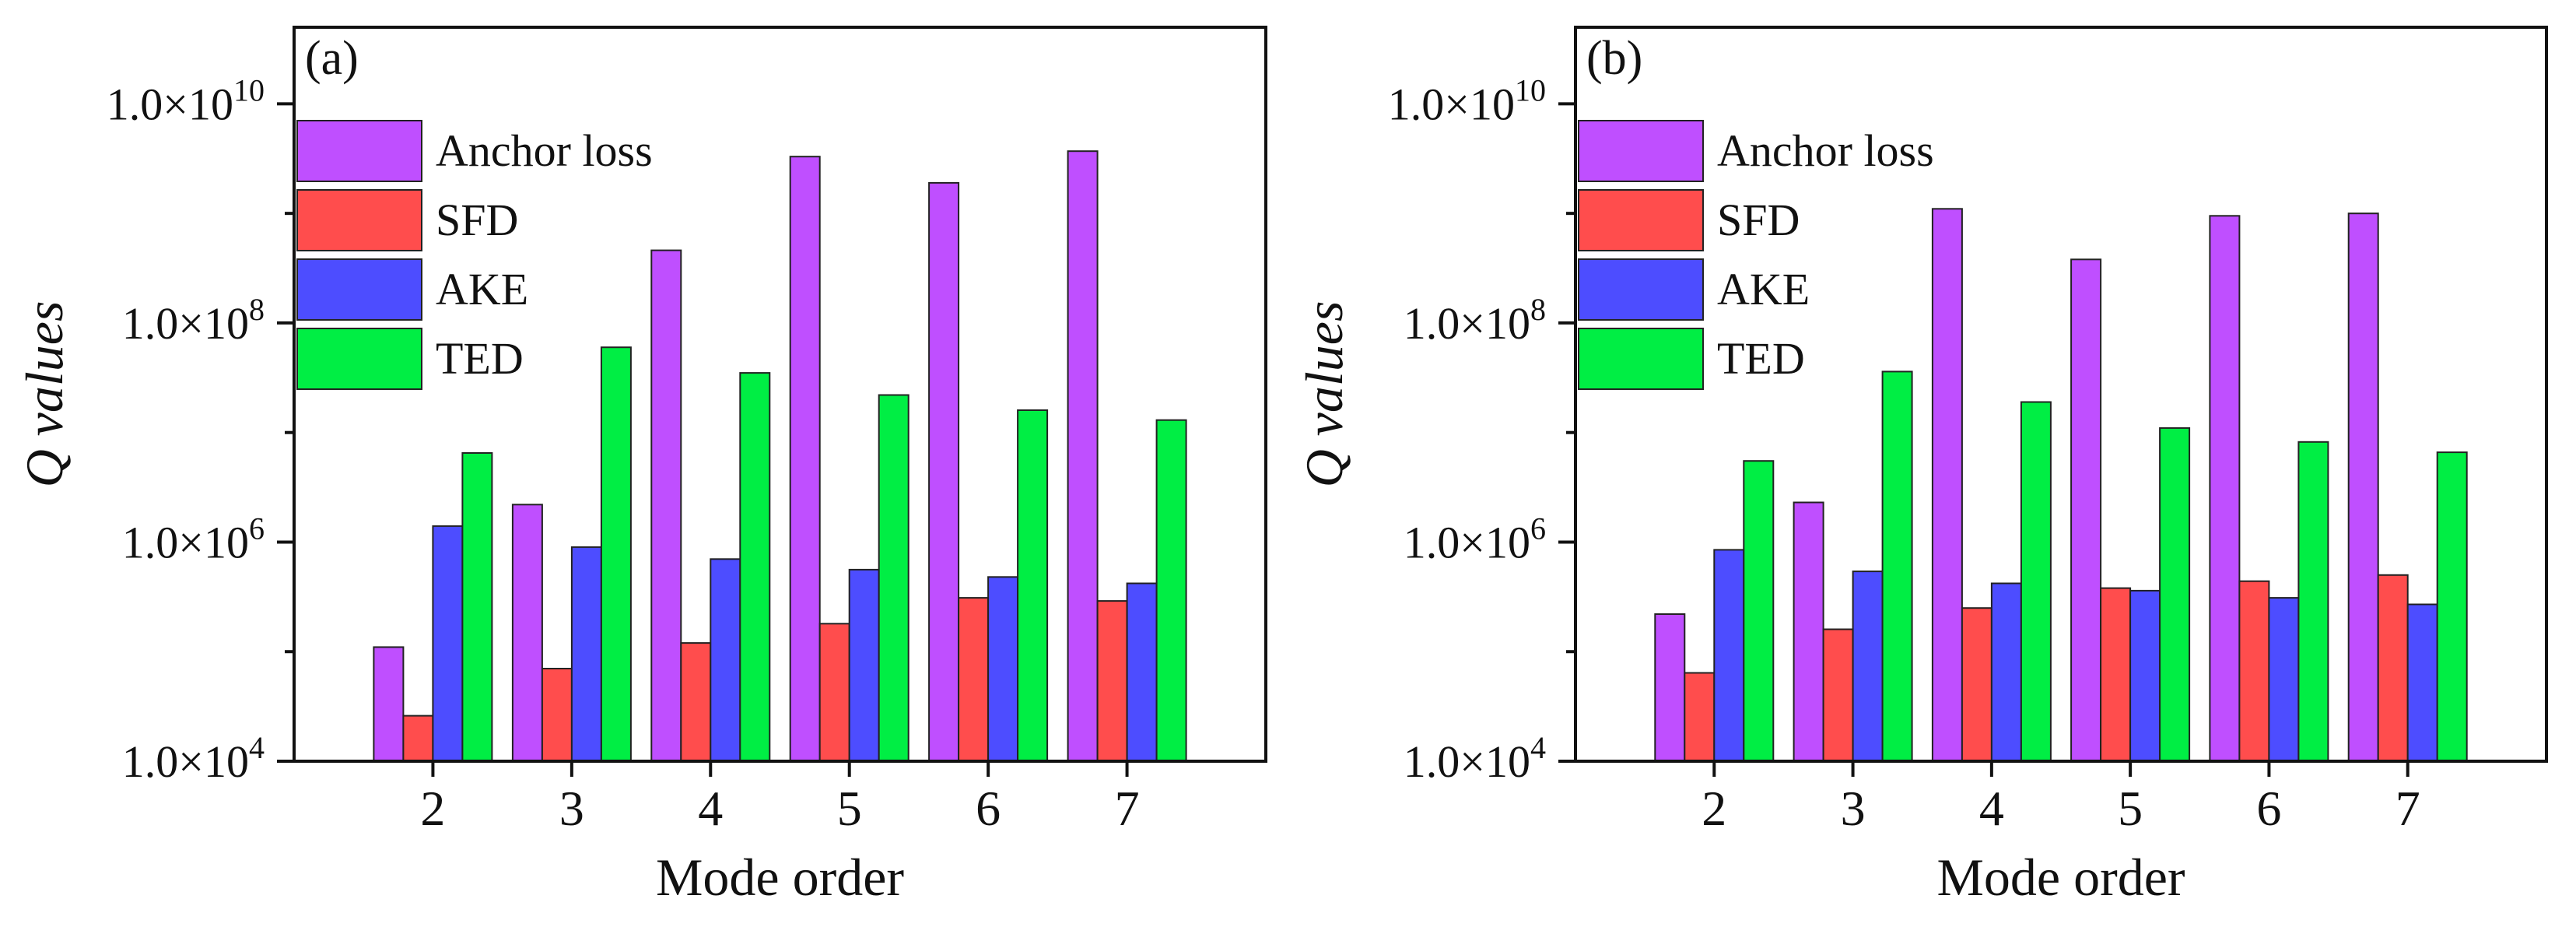  What do you see at coordinates (894, 578) in the screenshot?
I see `bar-ted-mode-5: TED (mode 5): 22000000` at bounding box center [894, 578].